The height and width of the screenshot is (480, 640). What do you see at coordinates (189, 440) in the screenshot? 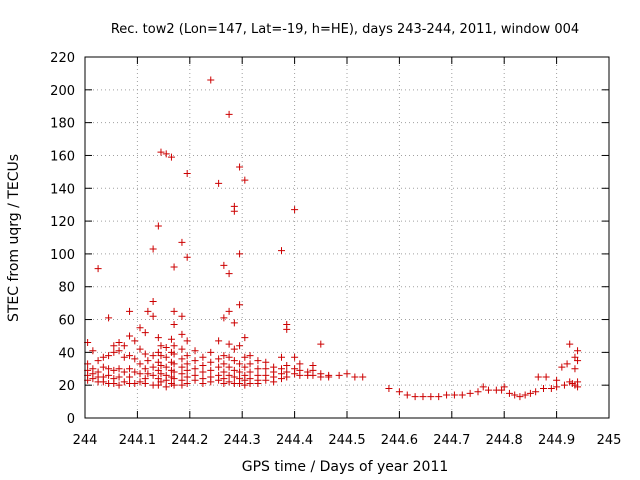
I see `x-tick-label: 244.2` at bounding box center [189, 440].